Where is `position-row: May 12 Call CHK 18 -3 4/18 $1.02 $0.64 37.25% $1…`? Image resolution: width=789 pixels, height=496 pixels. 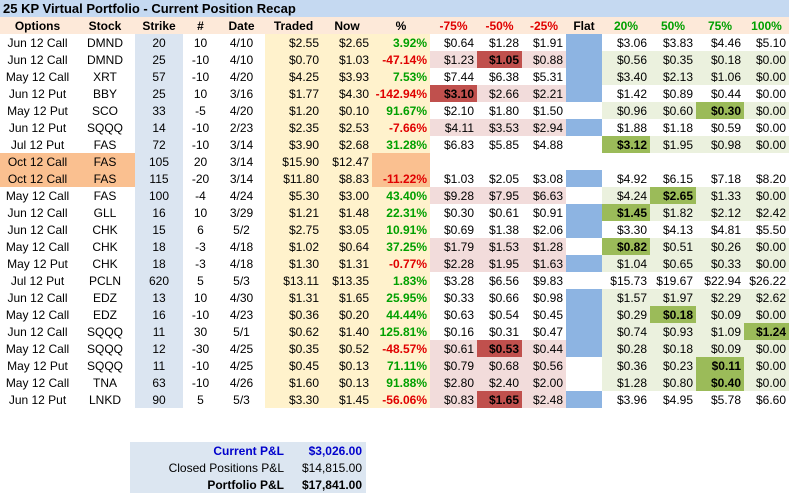
position-row: May 12 Call CHK 18 -3 4/18 $1.02 $0.64 37.25% $1… is located at coordinates (394, 246).